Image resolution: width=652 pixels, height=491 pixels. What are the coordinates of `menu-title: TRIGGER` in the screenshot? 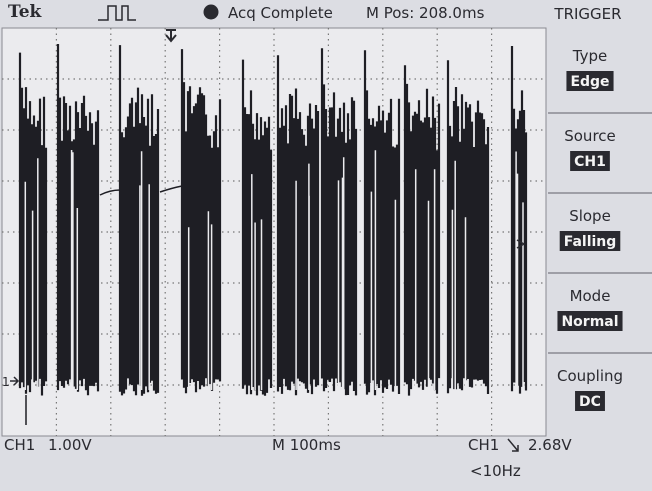 It's located at (587, 14).